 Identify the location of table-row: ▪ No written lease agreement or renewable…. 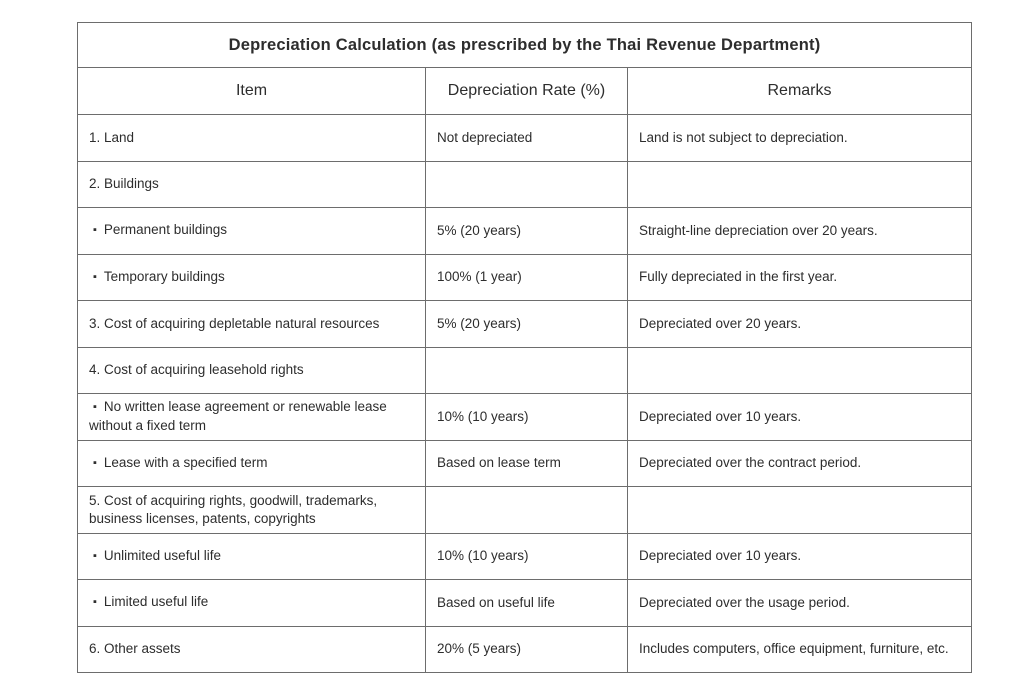
(525, 417).